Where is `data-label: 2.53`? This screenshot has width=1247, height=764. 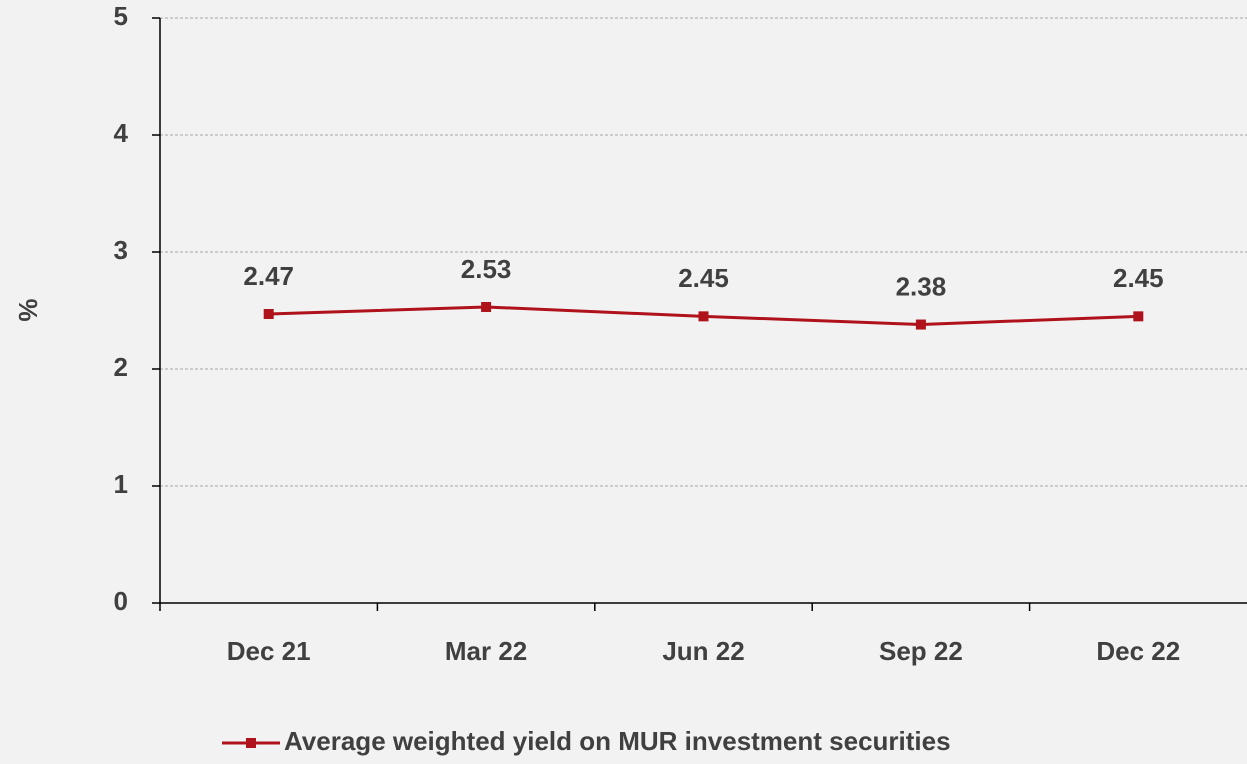 data-label: 2.53 is located at coordinates (486, 269).